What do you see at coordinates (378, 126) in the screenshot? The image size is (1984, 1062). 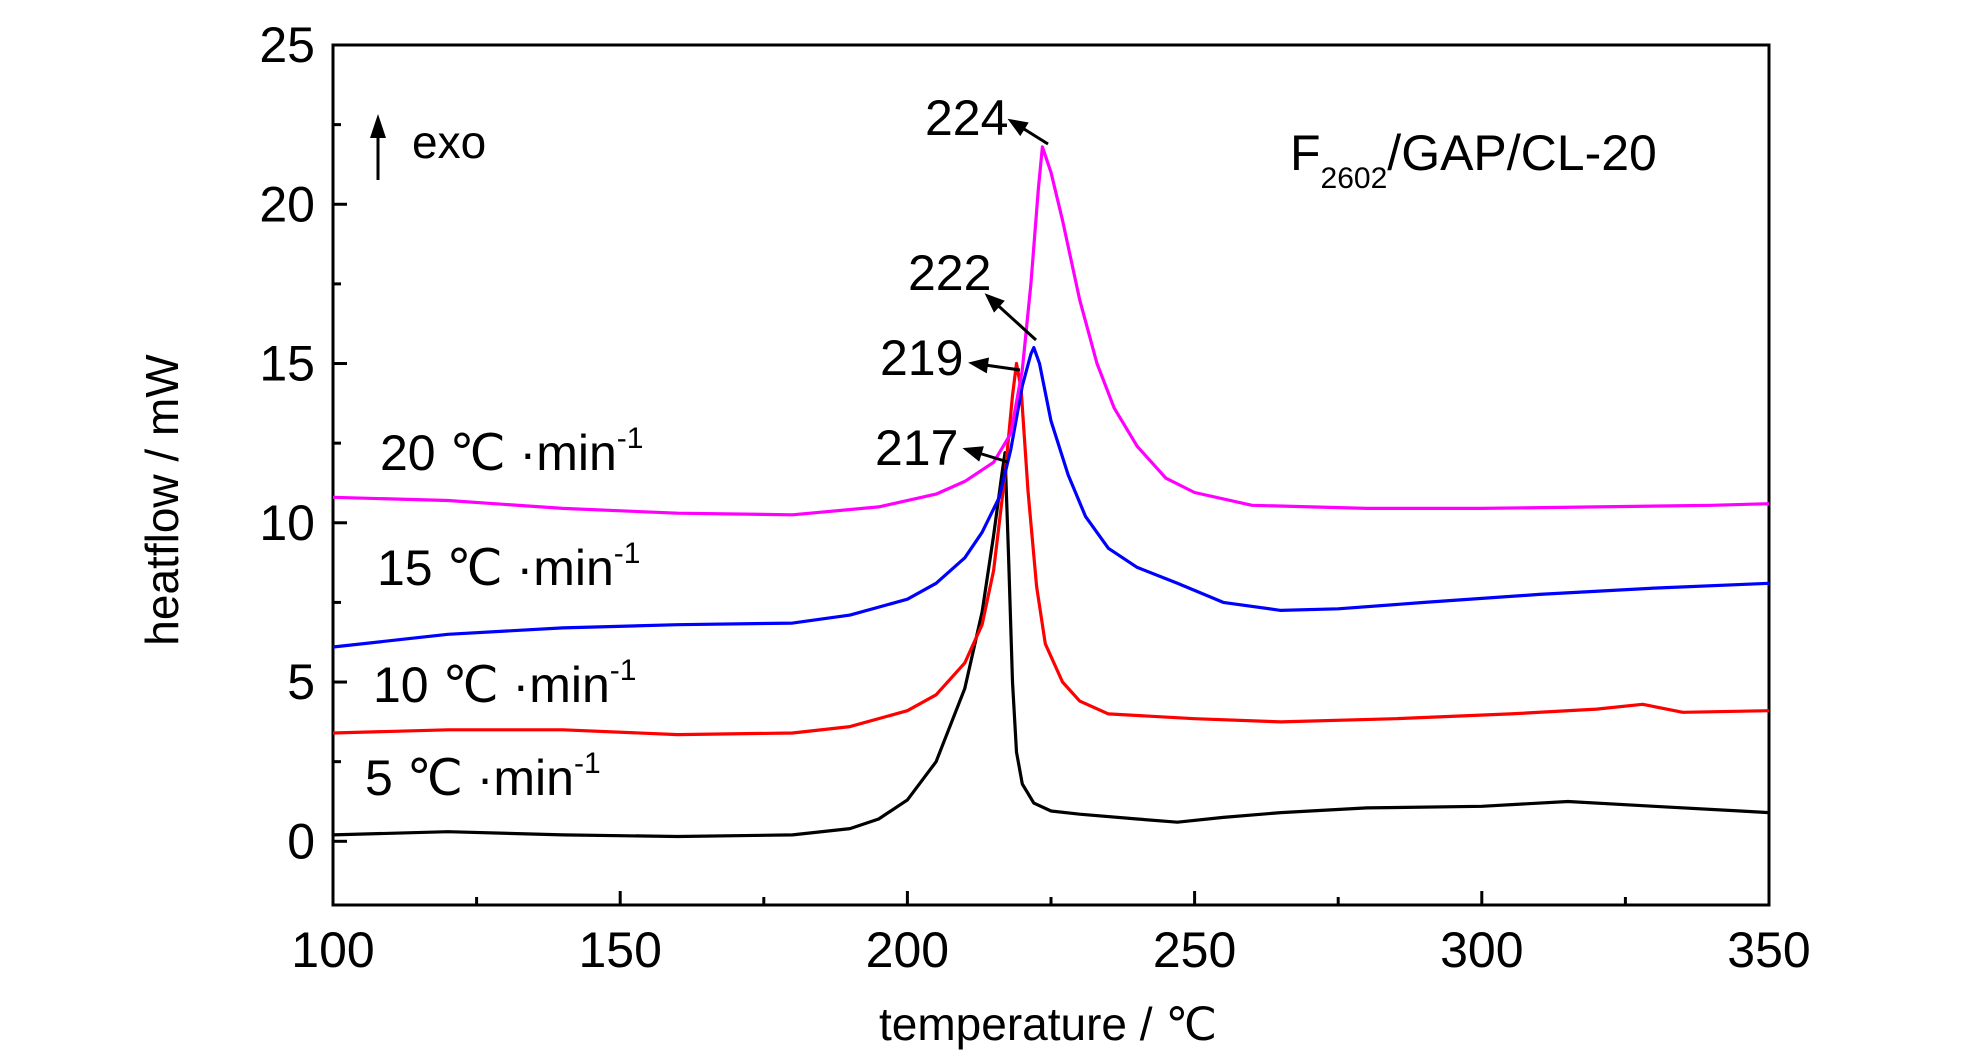 I see `exo-arrow-head` at bounding box center [378, 126].